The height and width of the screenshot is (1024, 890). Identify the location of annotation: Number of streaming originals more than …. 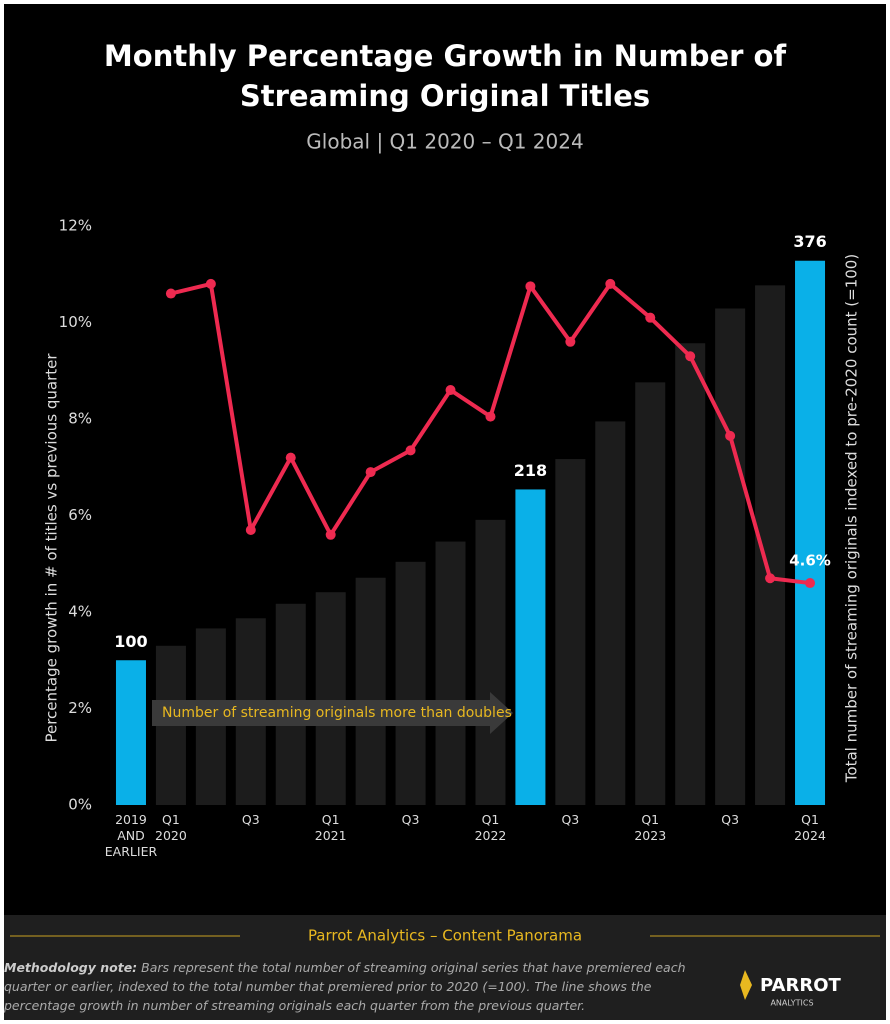
(337, 713).